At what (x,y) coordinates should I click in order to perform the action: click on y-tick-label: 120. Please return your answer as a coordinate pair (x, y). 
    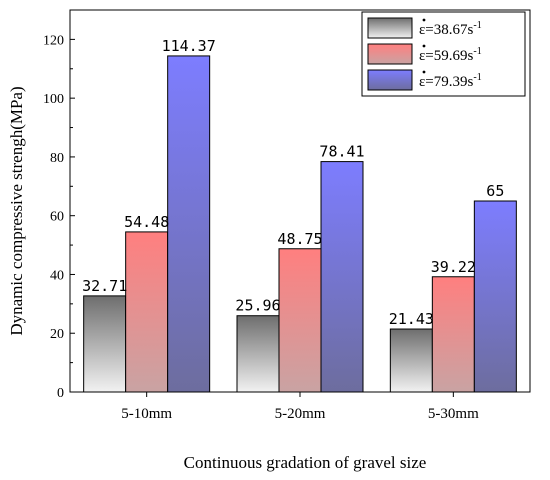
    Looking at the image, I should click on (53, 40).